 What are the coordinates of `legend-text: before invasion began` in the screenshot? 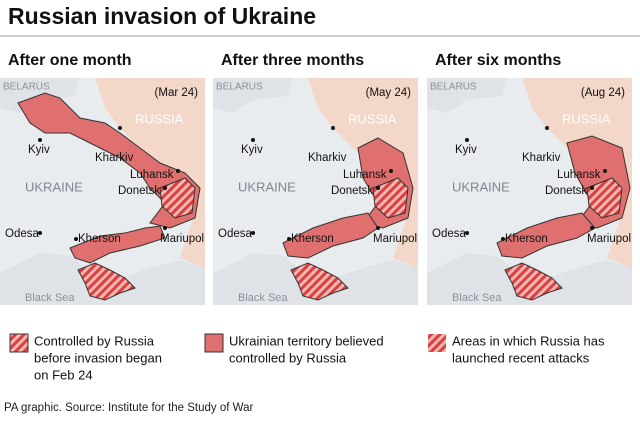 It's located at (98, 357).